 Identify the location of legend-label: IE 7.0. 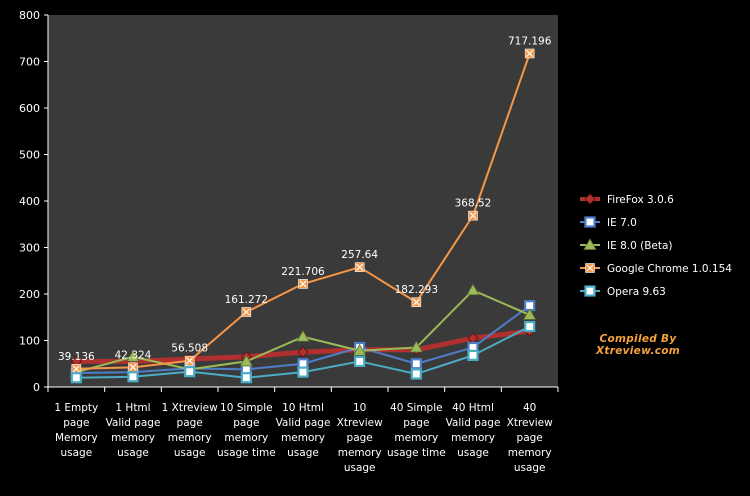
(622, 223).